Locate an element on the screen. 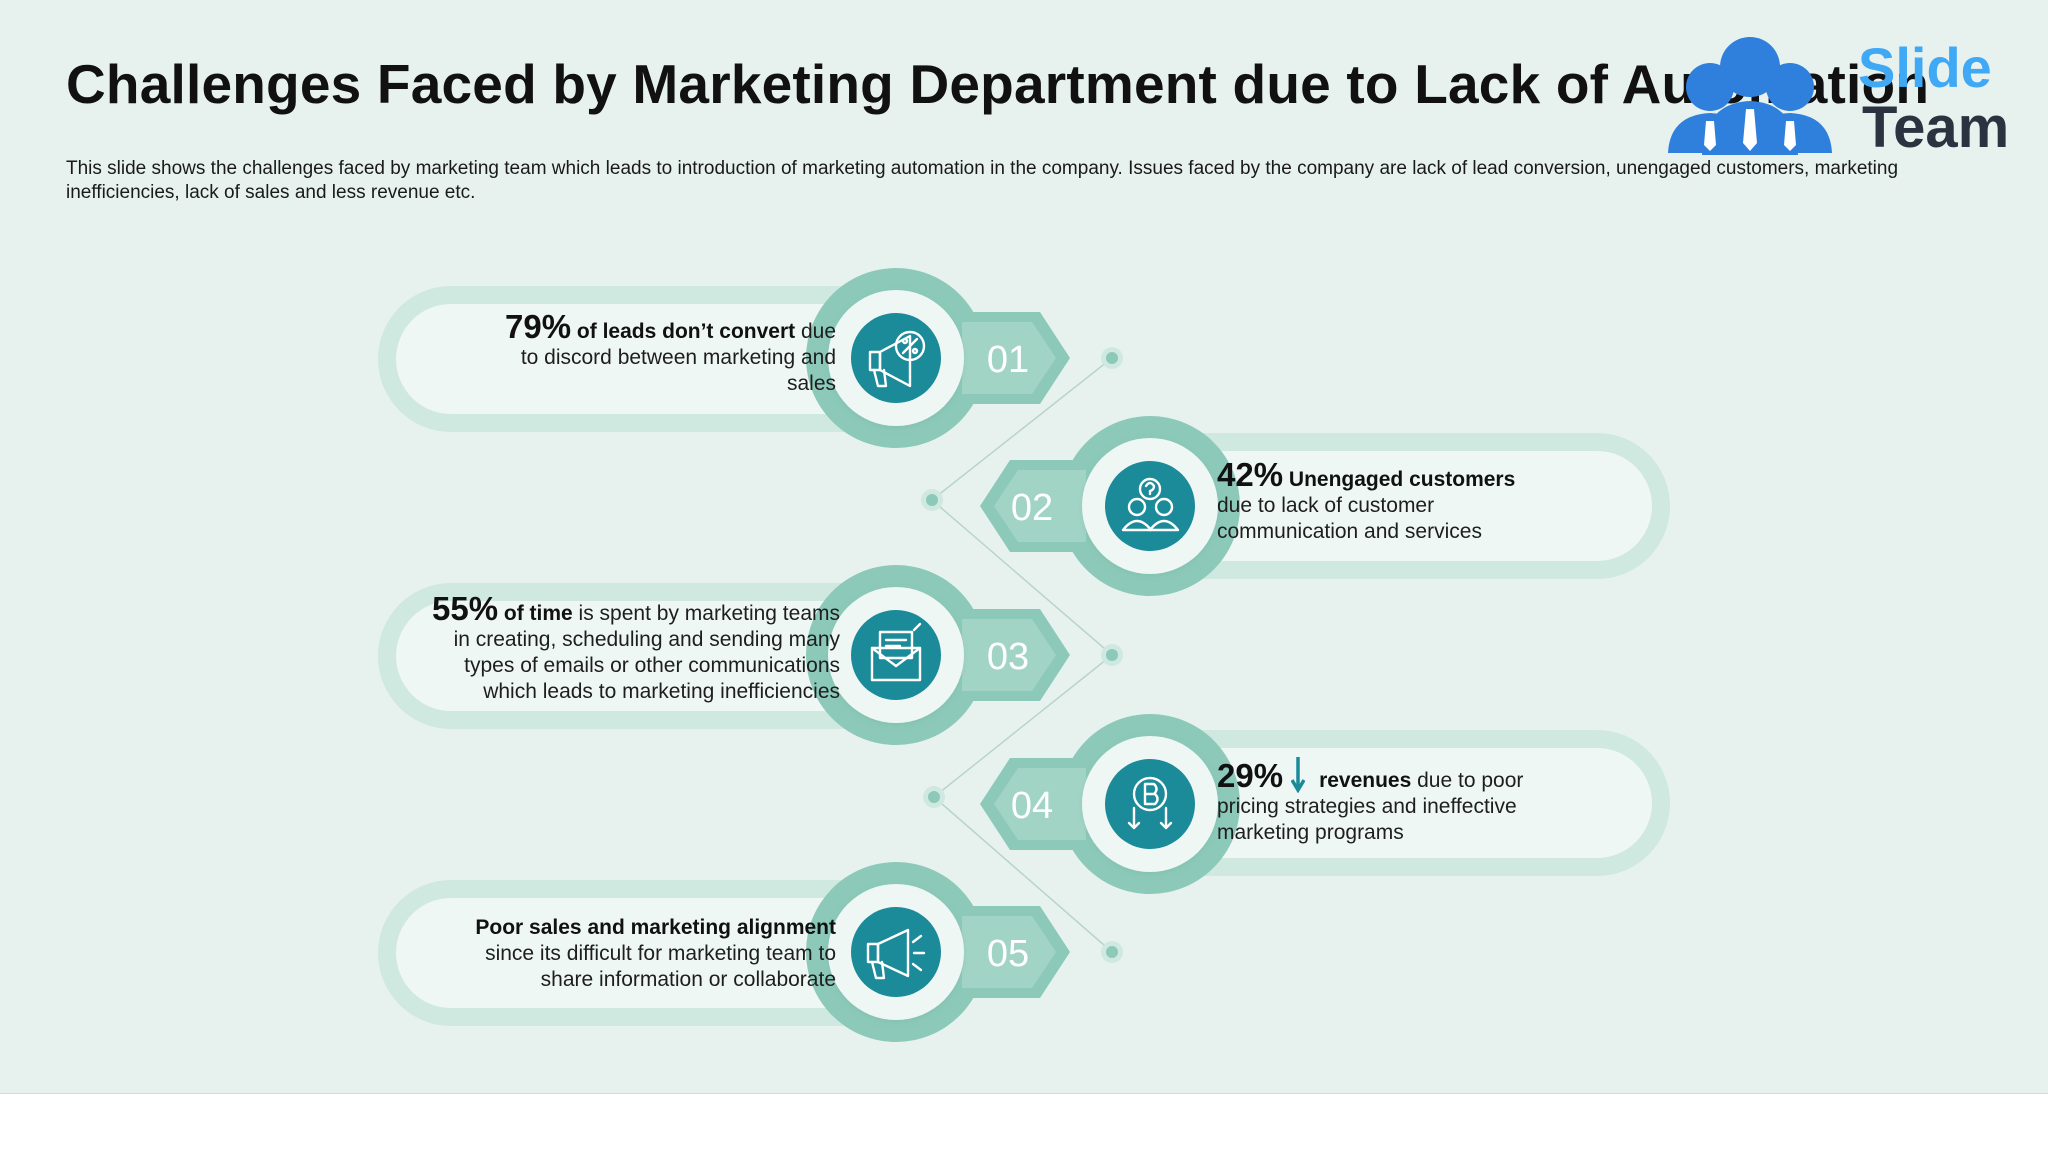 The width and height of the screenshot is (2048, 1153). step-02-bold: Unengaged customers is located at coordinates (1399, 479).